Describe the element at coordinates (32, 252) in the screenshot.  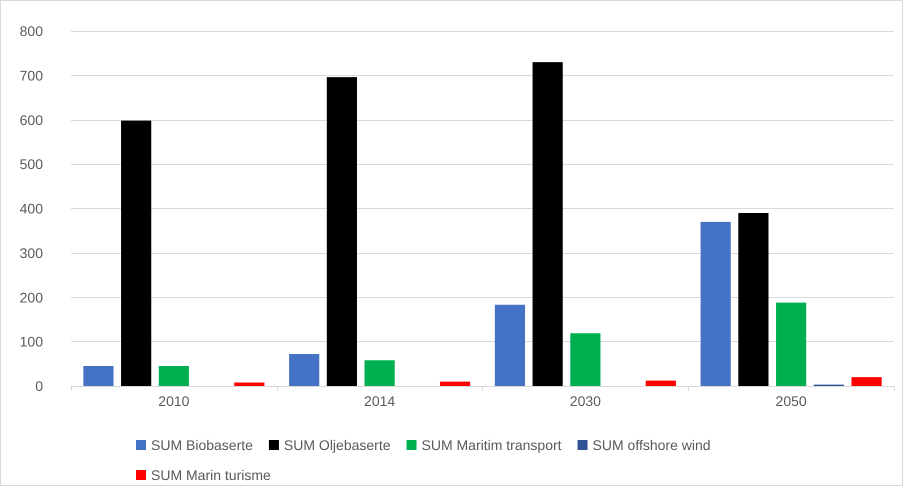
I see `y-tick-label: 300` at that location.